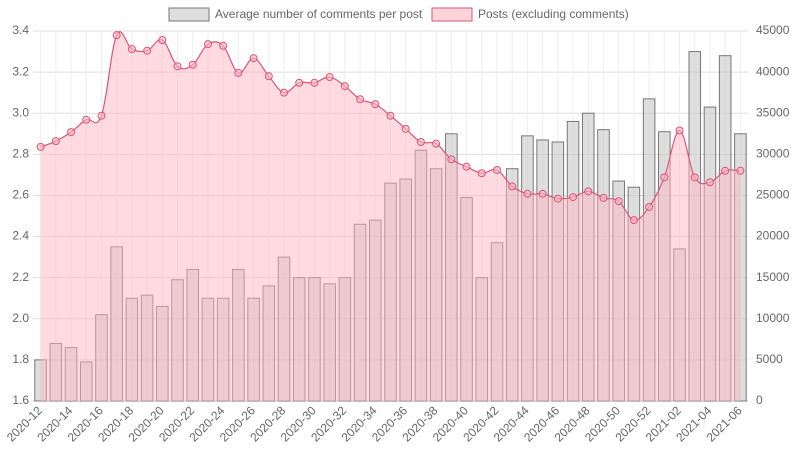 This screenshot has height=450, width=798. What do you see at coordinates (20, 71) in the screenshot?
I see `y-tick-label: 3.2` at bounding box center [20, 71].